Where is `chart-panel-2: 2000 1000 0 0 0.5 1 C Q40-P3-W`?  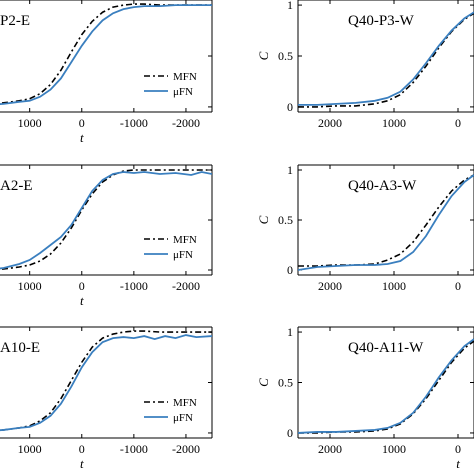
chart-panel-2: 2000 1000 0 0 0.5 1 C Q40-P3-W is located at coordinates (365, 65).